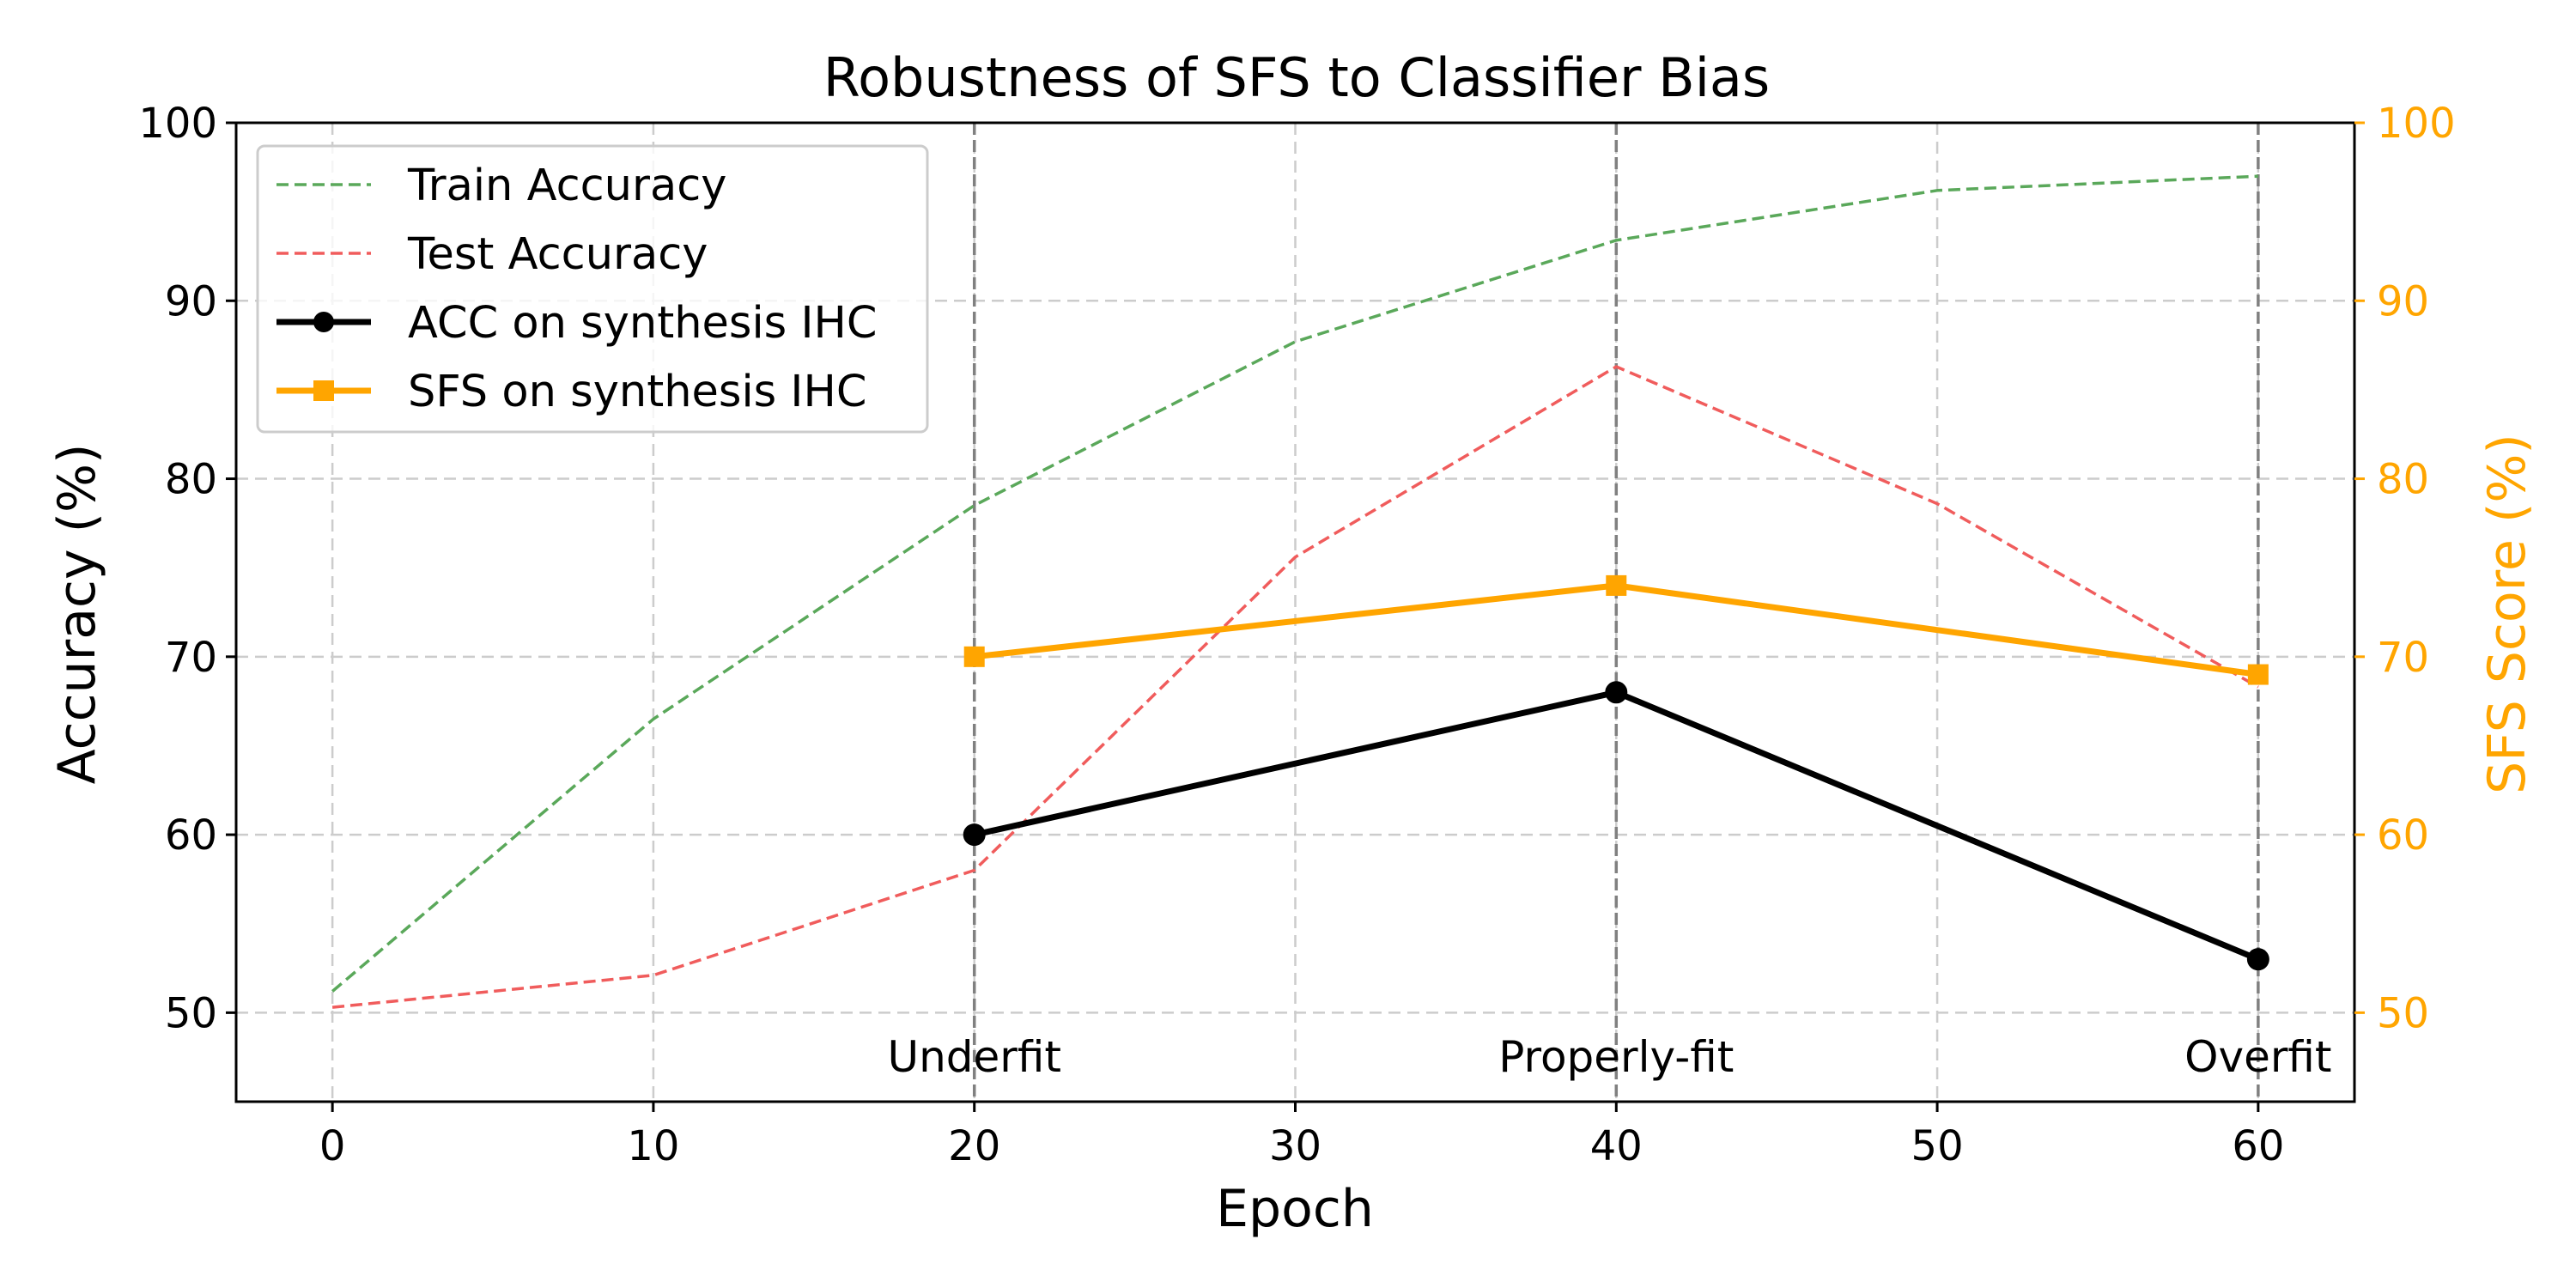 This screenshot has width=2576, height=1288. Describe the element at coordinates (333, 1146) in the screenshot. I see `x-tick-label: 0` at that location.